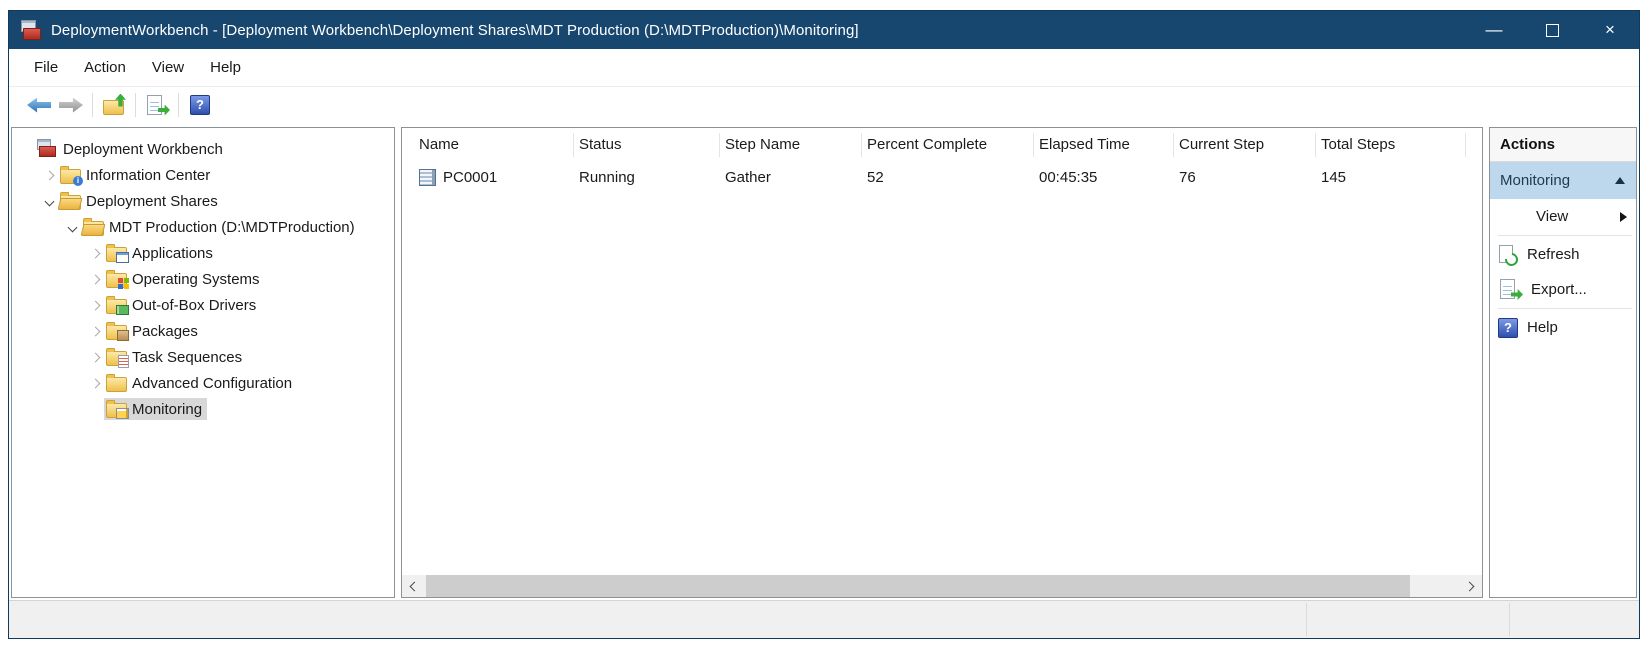  Describe the element at coordinates (94, 227) in the screenshot. I see `open-folder-icon` at that location.